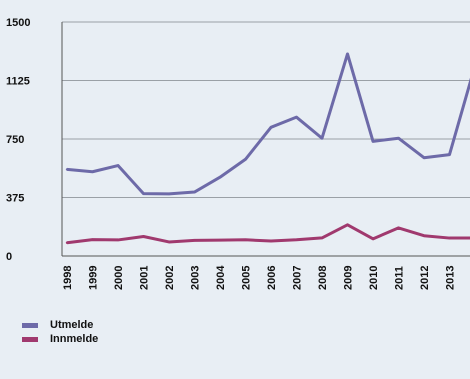 The width and height of the screenshot is (470, 379). What do you see at coordinates (169, 194) in the screenshot?
I see `data-point-utmelde-2002` at bounding box center [169, 194].